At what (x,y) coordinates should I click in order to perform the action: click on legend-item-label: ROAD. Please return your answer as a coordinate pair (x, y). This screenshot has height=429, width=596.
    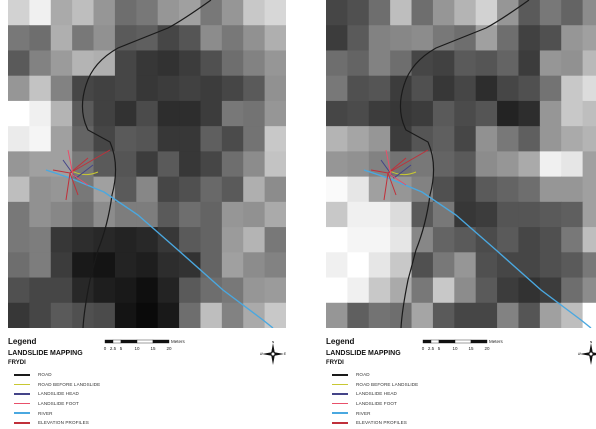
    Looking at the image, I should click on (45, 375).